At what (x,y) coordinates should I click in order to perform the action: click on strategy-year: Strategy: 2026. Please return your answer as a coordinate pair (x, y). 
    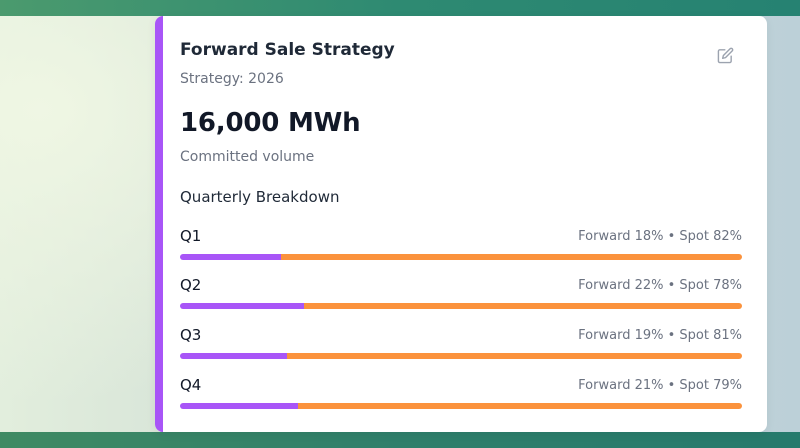
    Looking at the image, I should click on (232, 79).